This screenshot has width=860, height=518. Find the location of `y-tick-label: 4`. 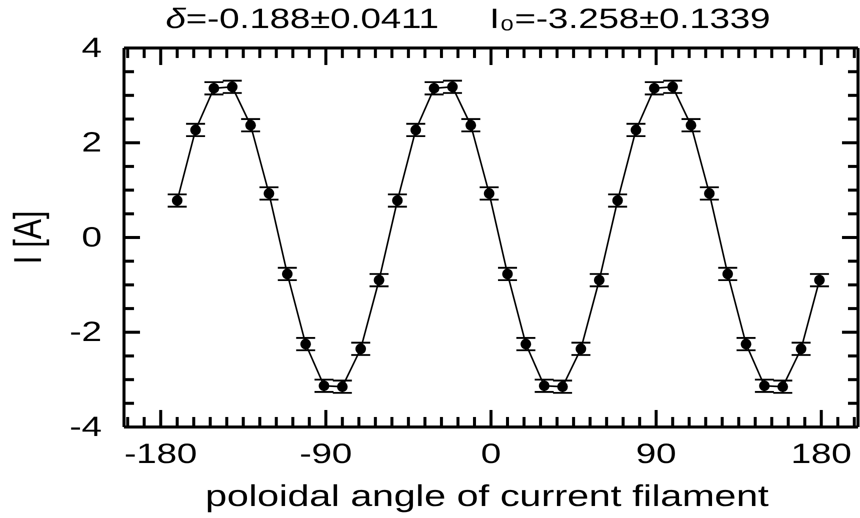

y-tick-label: 4 is located at coordinates (92, 47).